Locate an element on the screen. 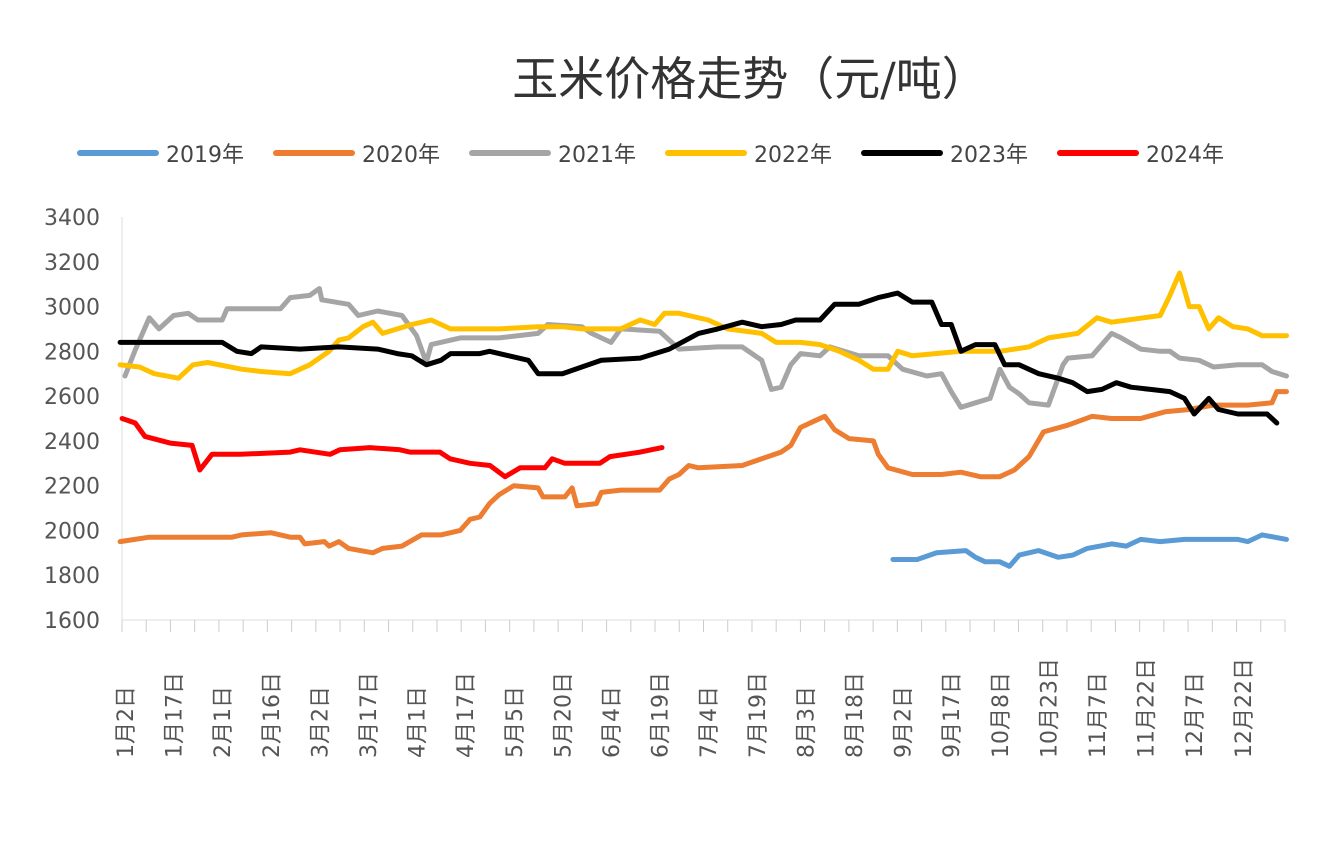  legend-label: 2023年 is located at coordinates (989, 155).